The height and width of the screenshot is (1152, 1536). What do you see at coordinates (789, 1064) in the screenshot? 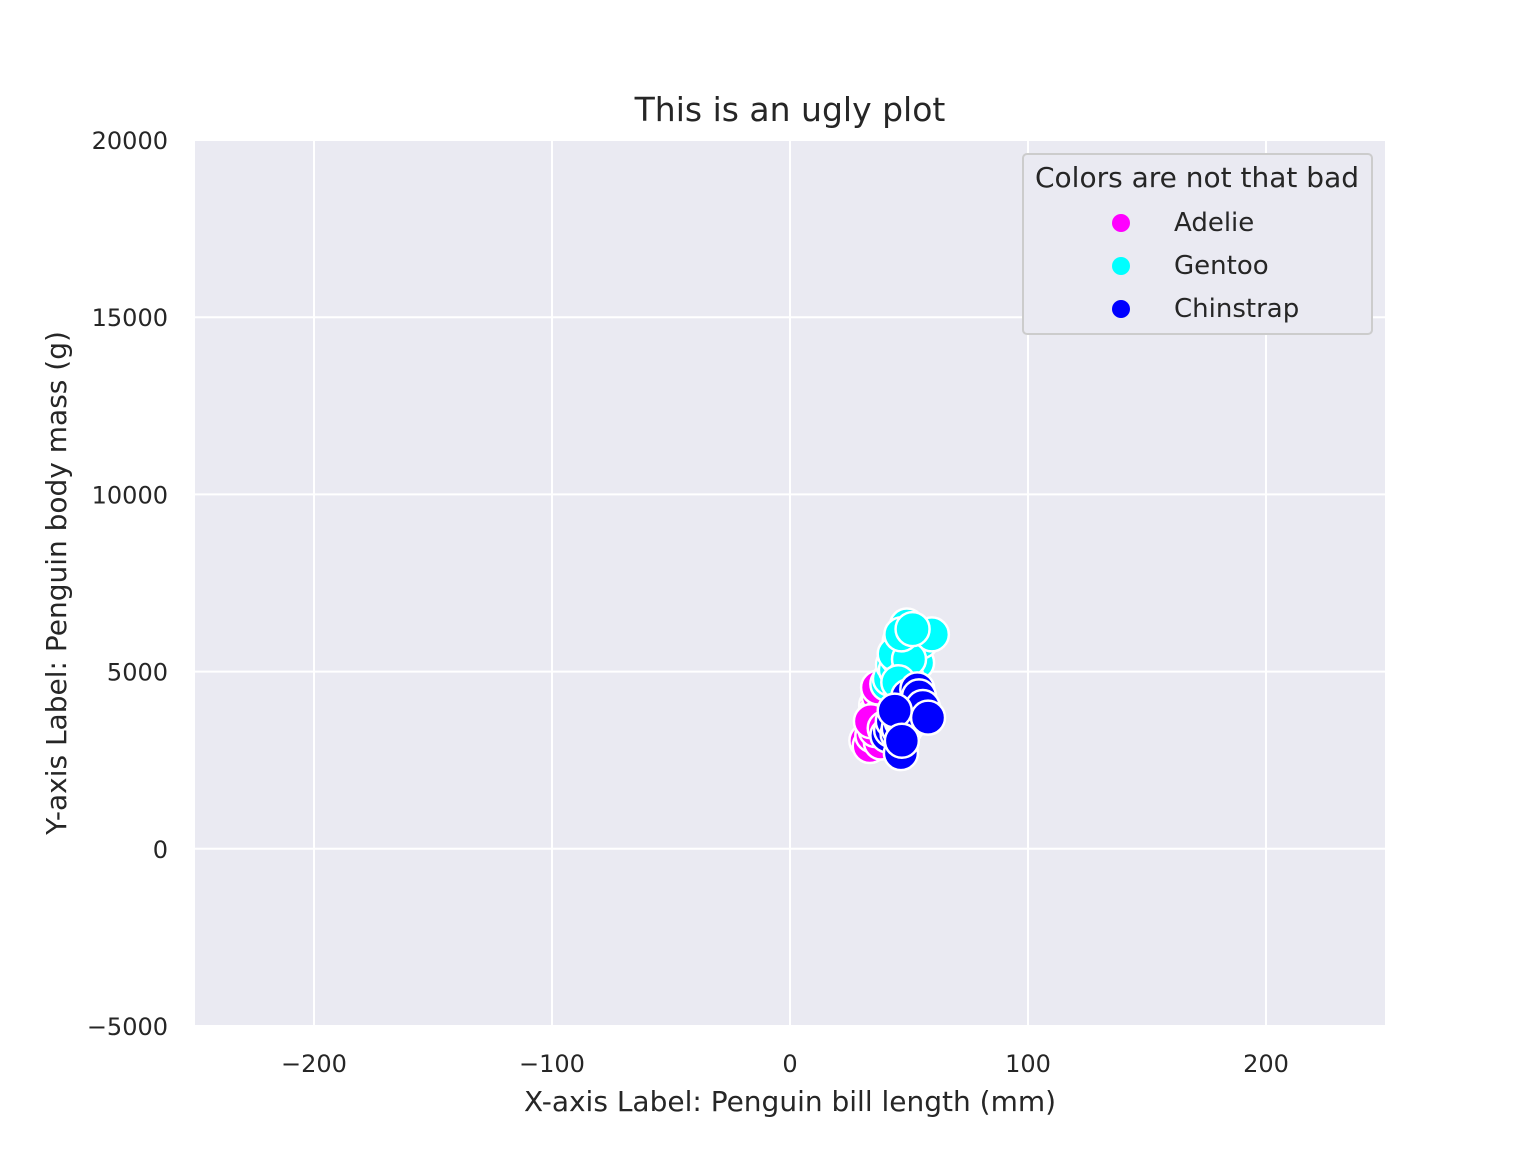
I see `x-tick-label: 0` at bounding box center [789, 1064].